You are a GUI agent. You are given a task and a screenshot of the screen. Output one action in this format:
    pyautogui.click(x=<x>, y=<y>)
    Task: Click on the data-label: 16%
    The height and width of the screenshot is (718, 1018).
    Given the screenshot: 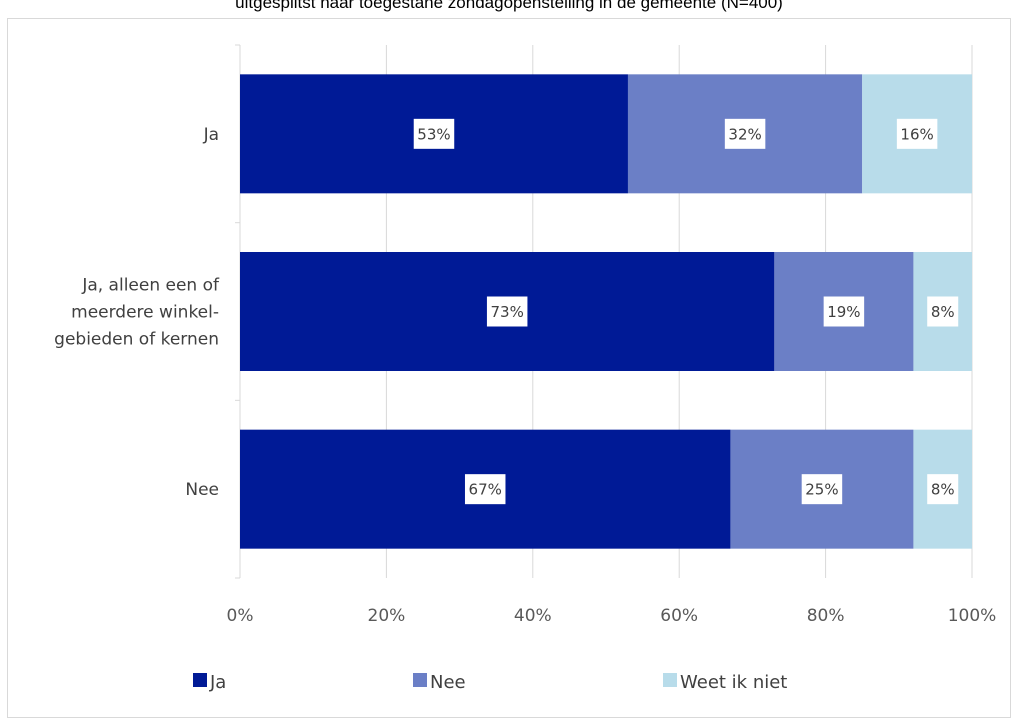 What is the action you would take?
    pyautogui.click(x=916, y=134)
    